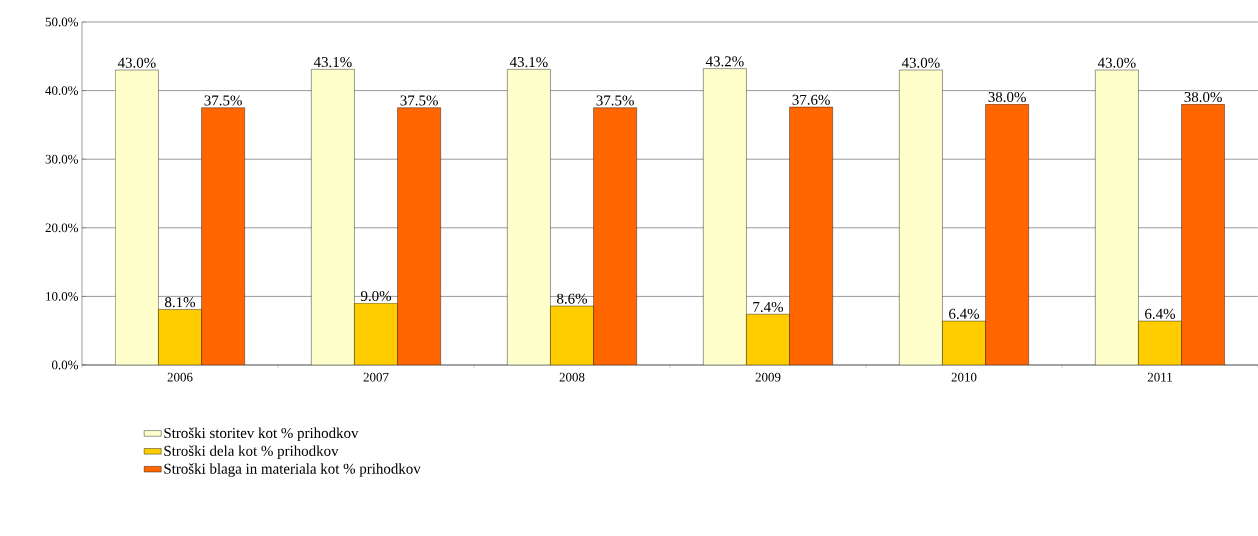  What do you see at coordinates (292, 470) in the screenshot?
I see `legend-label: Stroški blaga in materiala kot % prihodkov` at bounding box center [292, 470].